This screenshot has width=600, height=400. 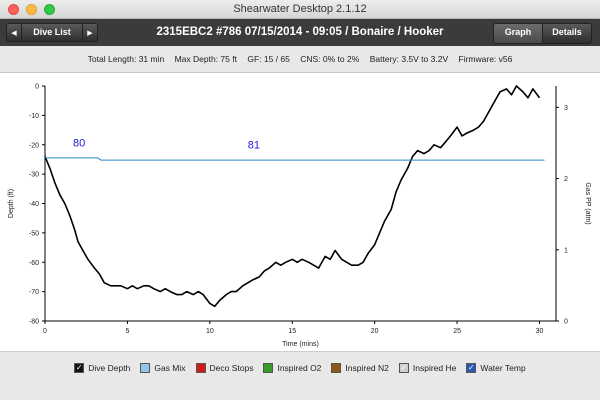 I want to click on water-temp-line, so click(x=295, y=159).